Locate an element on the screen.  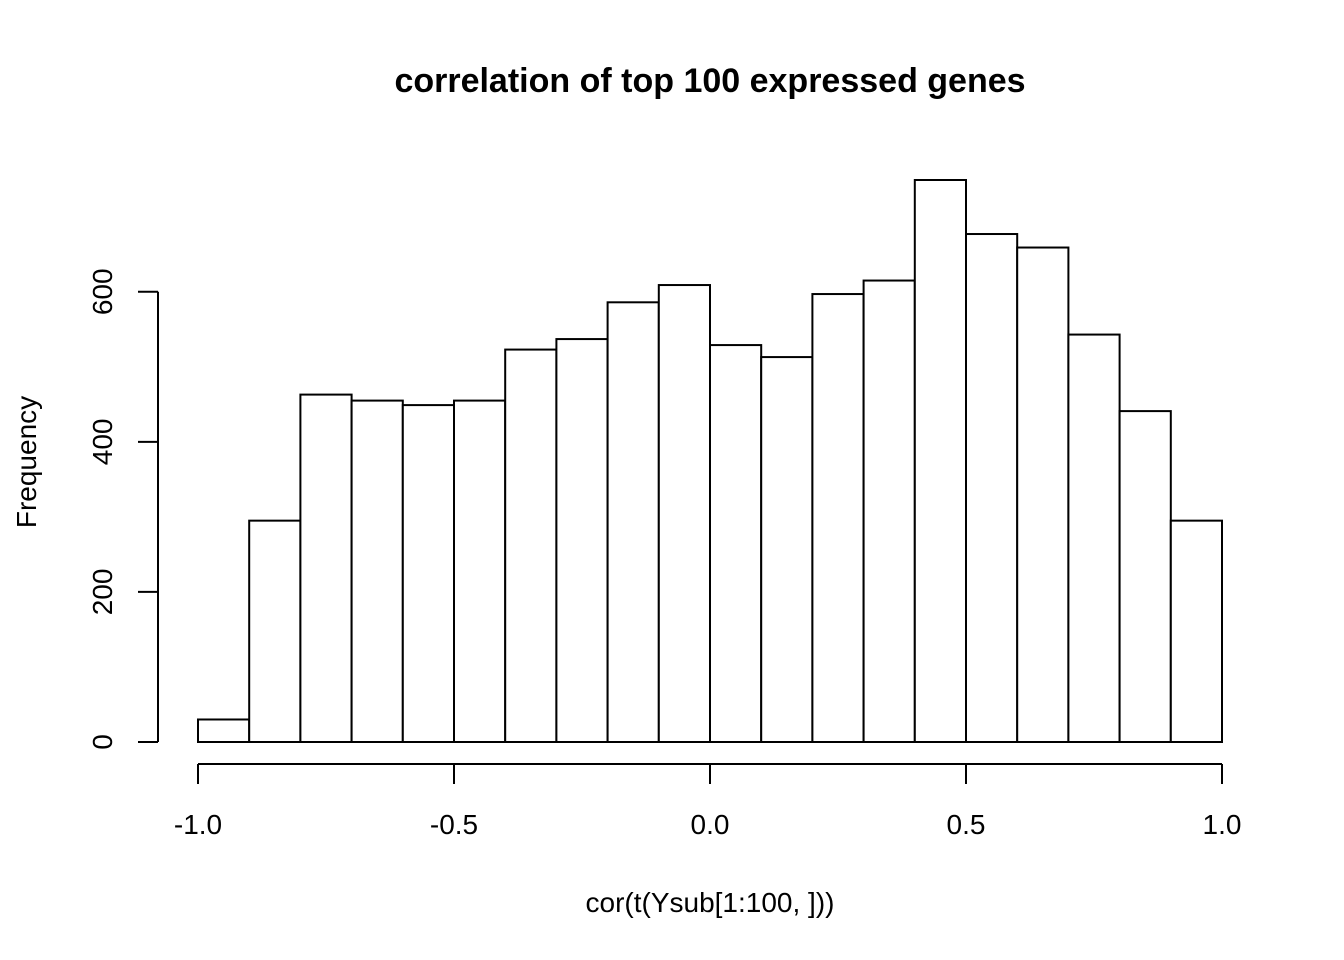
y-axis-label: Frequency is located at coordinates (26, 462).